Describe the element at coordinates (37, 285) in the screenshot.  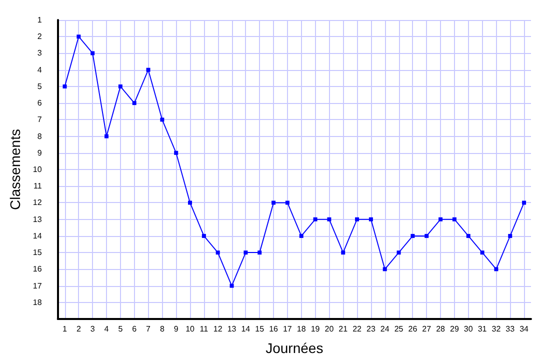
I see `y-tick-label: 17` at that location.